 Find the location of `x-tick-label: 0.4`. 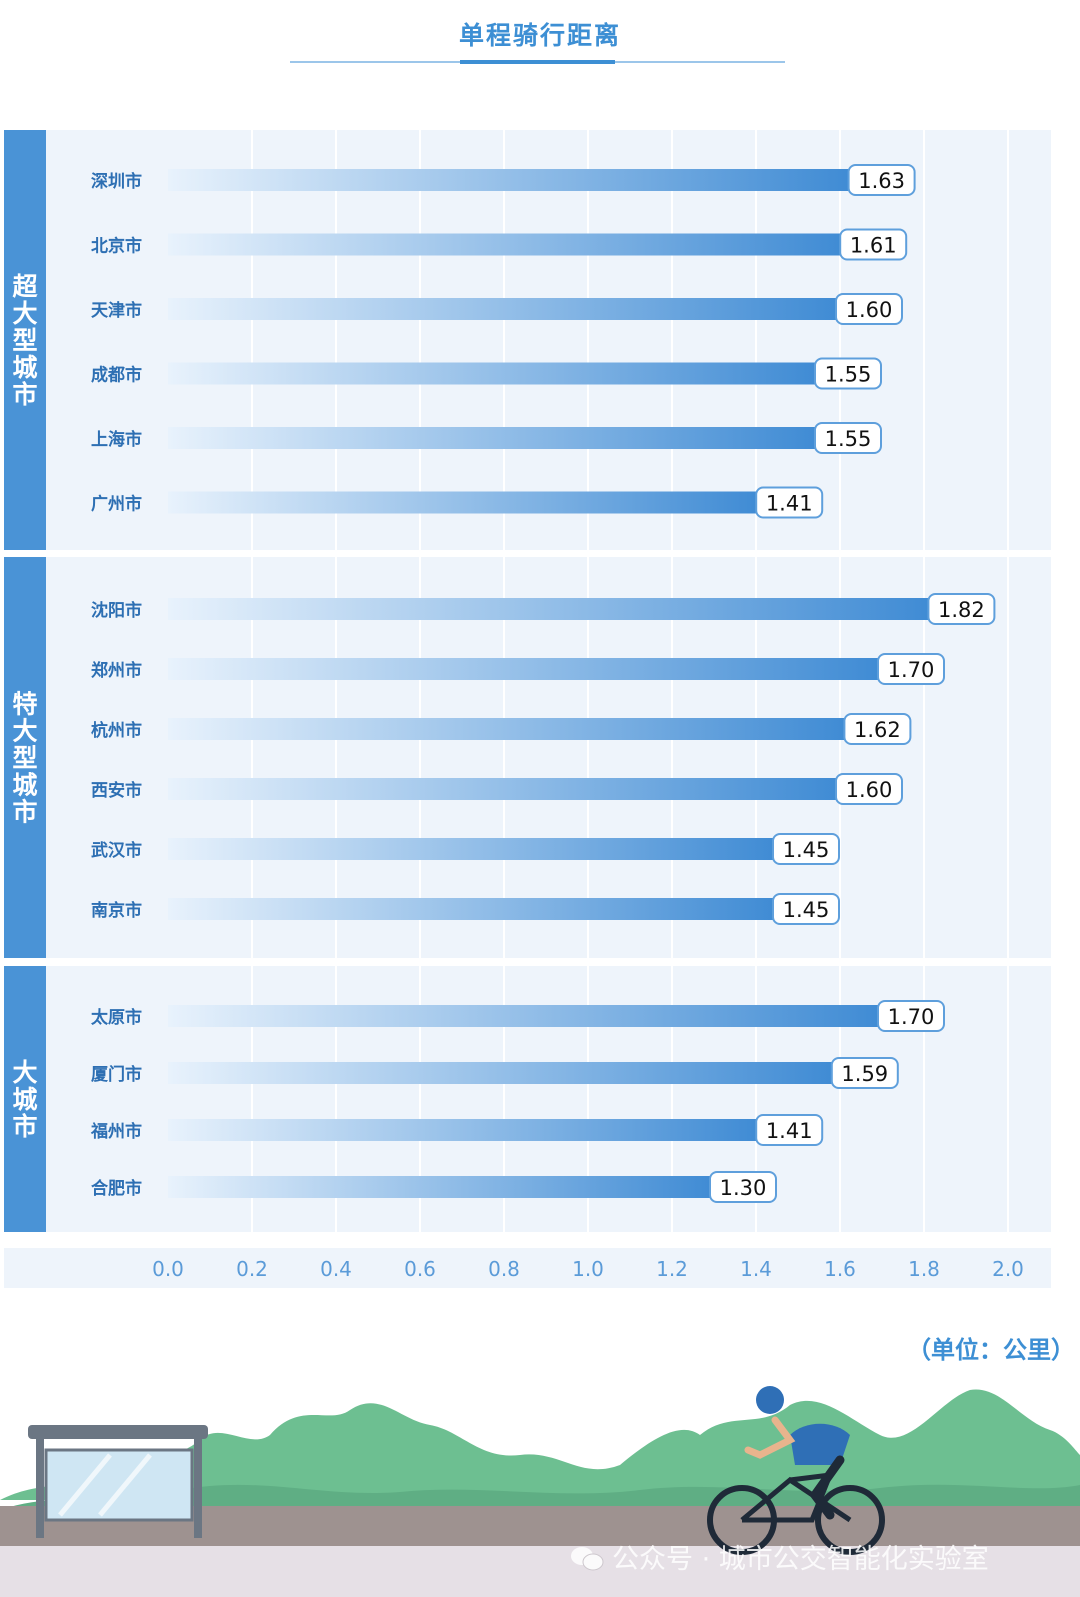

x-tick-label: 0.4 is located at coordinates (336, 1269).